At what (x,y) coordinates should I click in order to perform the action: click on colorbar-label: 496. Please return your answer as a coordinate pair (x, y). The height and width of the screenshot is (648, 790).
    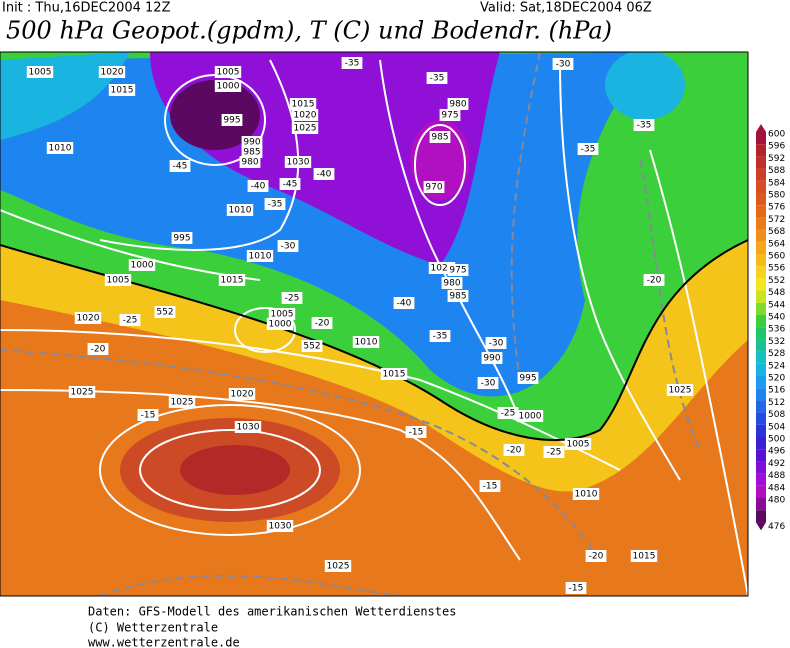
    Looking at the image, I should click on (776, 452).